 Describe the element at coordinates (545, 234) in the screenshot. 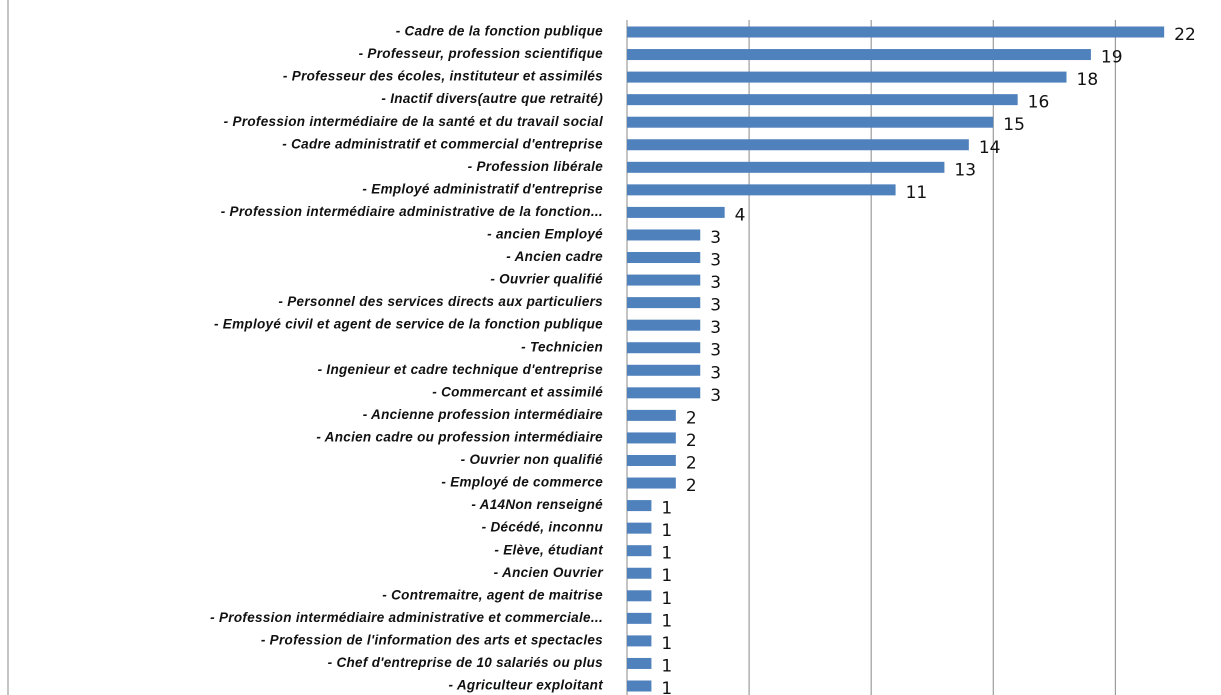

I see `category-label: - ancien Employé` at that location.